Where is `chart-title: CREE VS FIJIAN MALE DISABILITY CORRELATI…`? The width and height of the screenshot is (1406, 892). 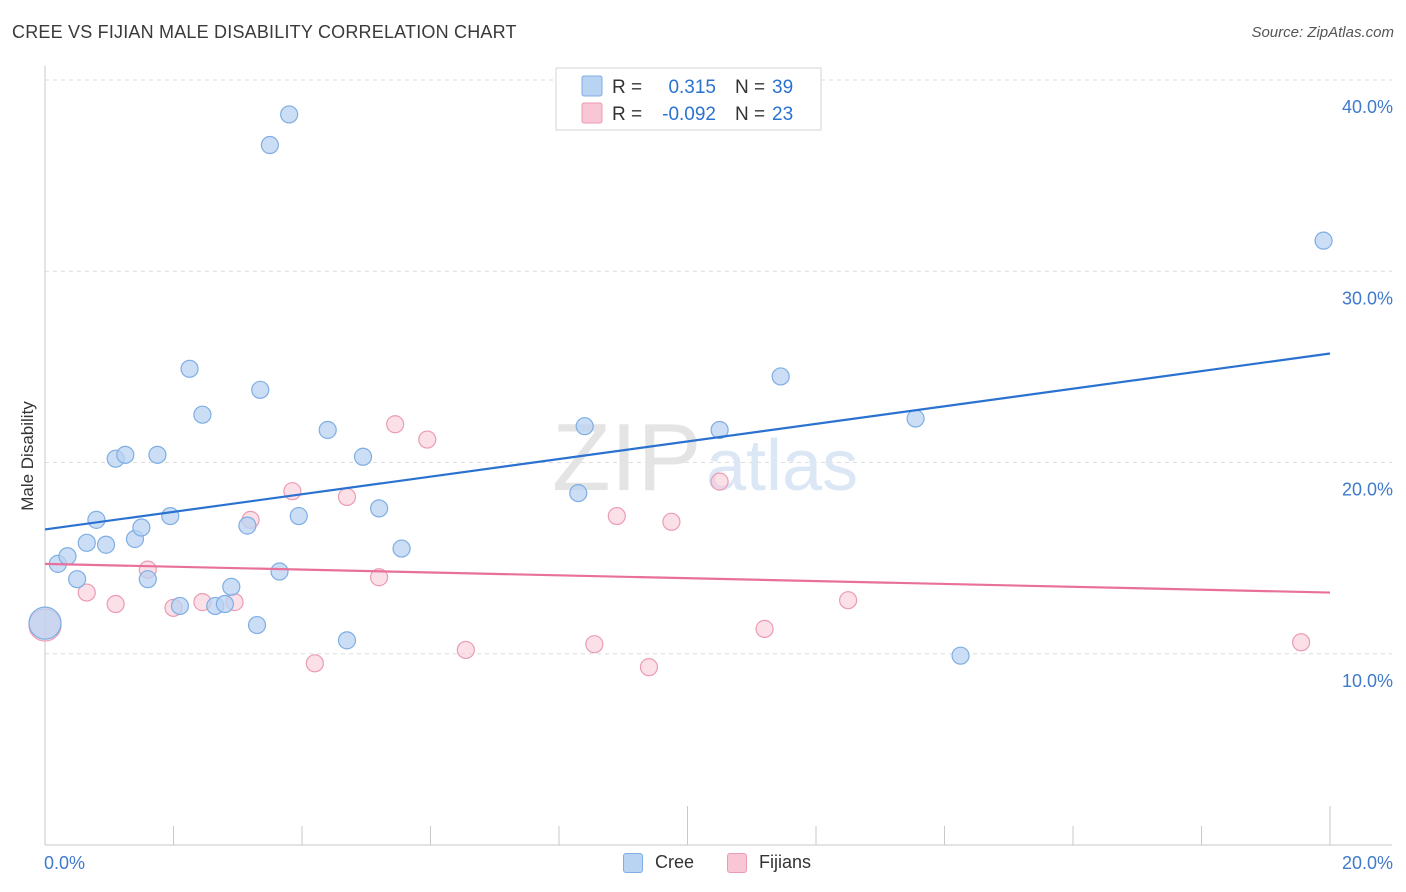
chart-title: CREE VS FIJIAN MALE DISABILITY CORRELATI… is located at coordinates (264, 32).